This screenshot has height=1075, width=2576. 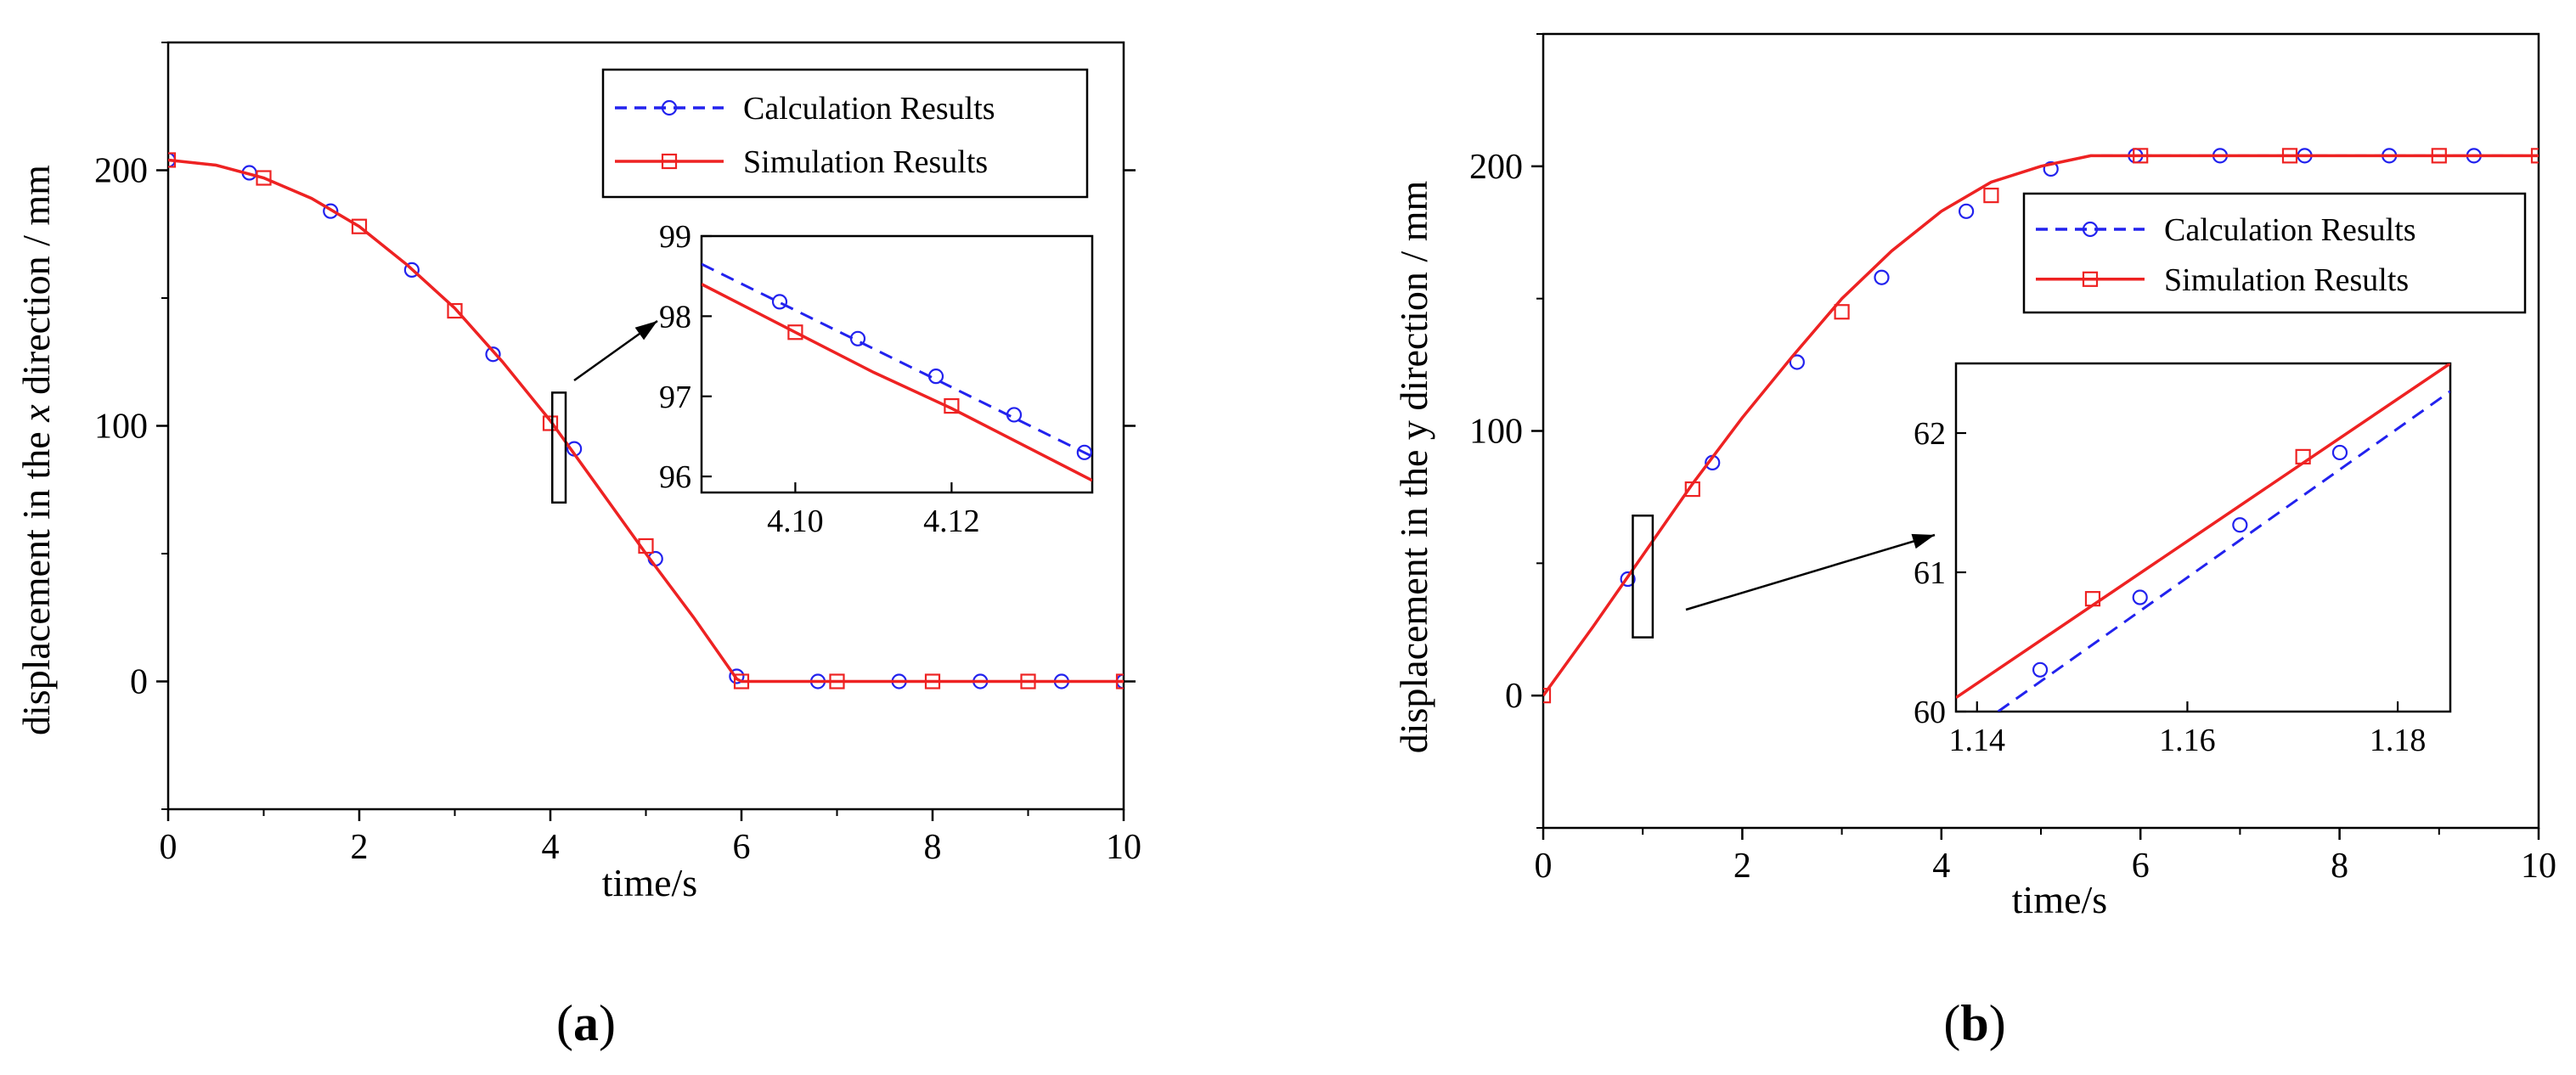 I want to click on chart-a-ylabel: displacement in the x direction / mm, so click(x=36, y=450).